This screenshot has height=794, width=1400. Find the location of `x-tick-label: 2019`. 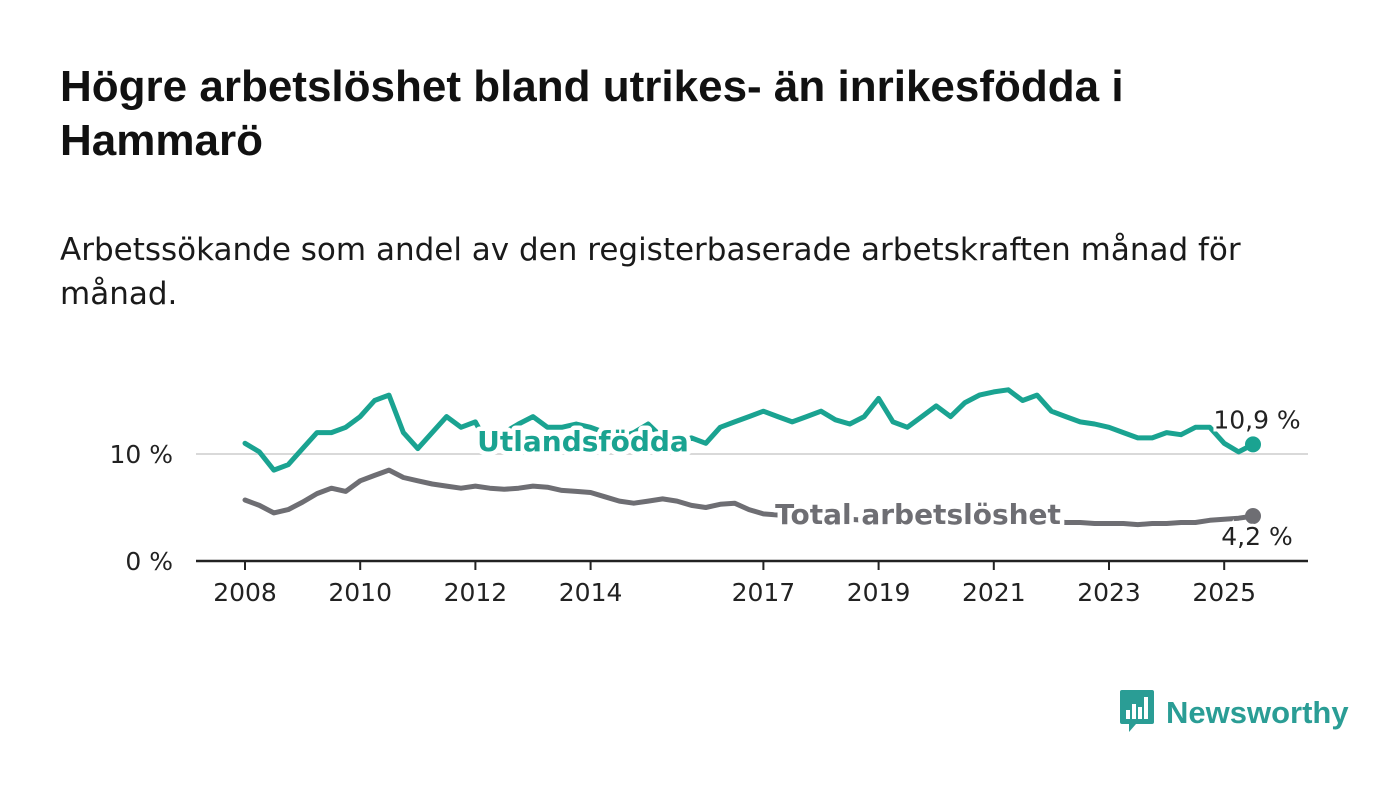

x-tick-label: 2019 is located at coordinates (879, 592).